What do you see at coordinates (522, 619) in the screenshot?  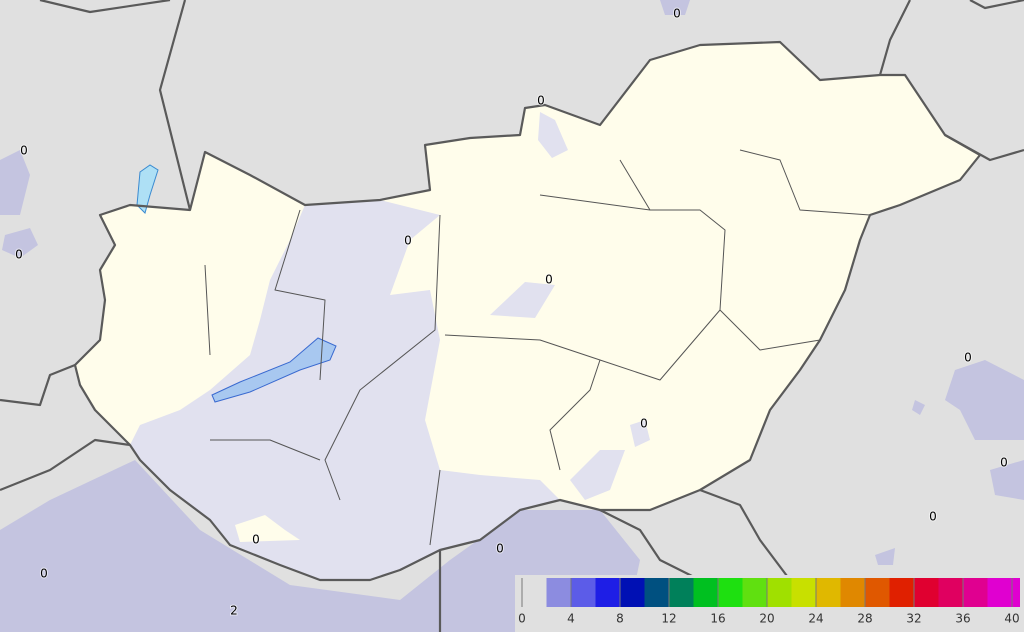 I see `colorbar-tick-label: 0` at bounding box center [522, 619].